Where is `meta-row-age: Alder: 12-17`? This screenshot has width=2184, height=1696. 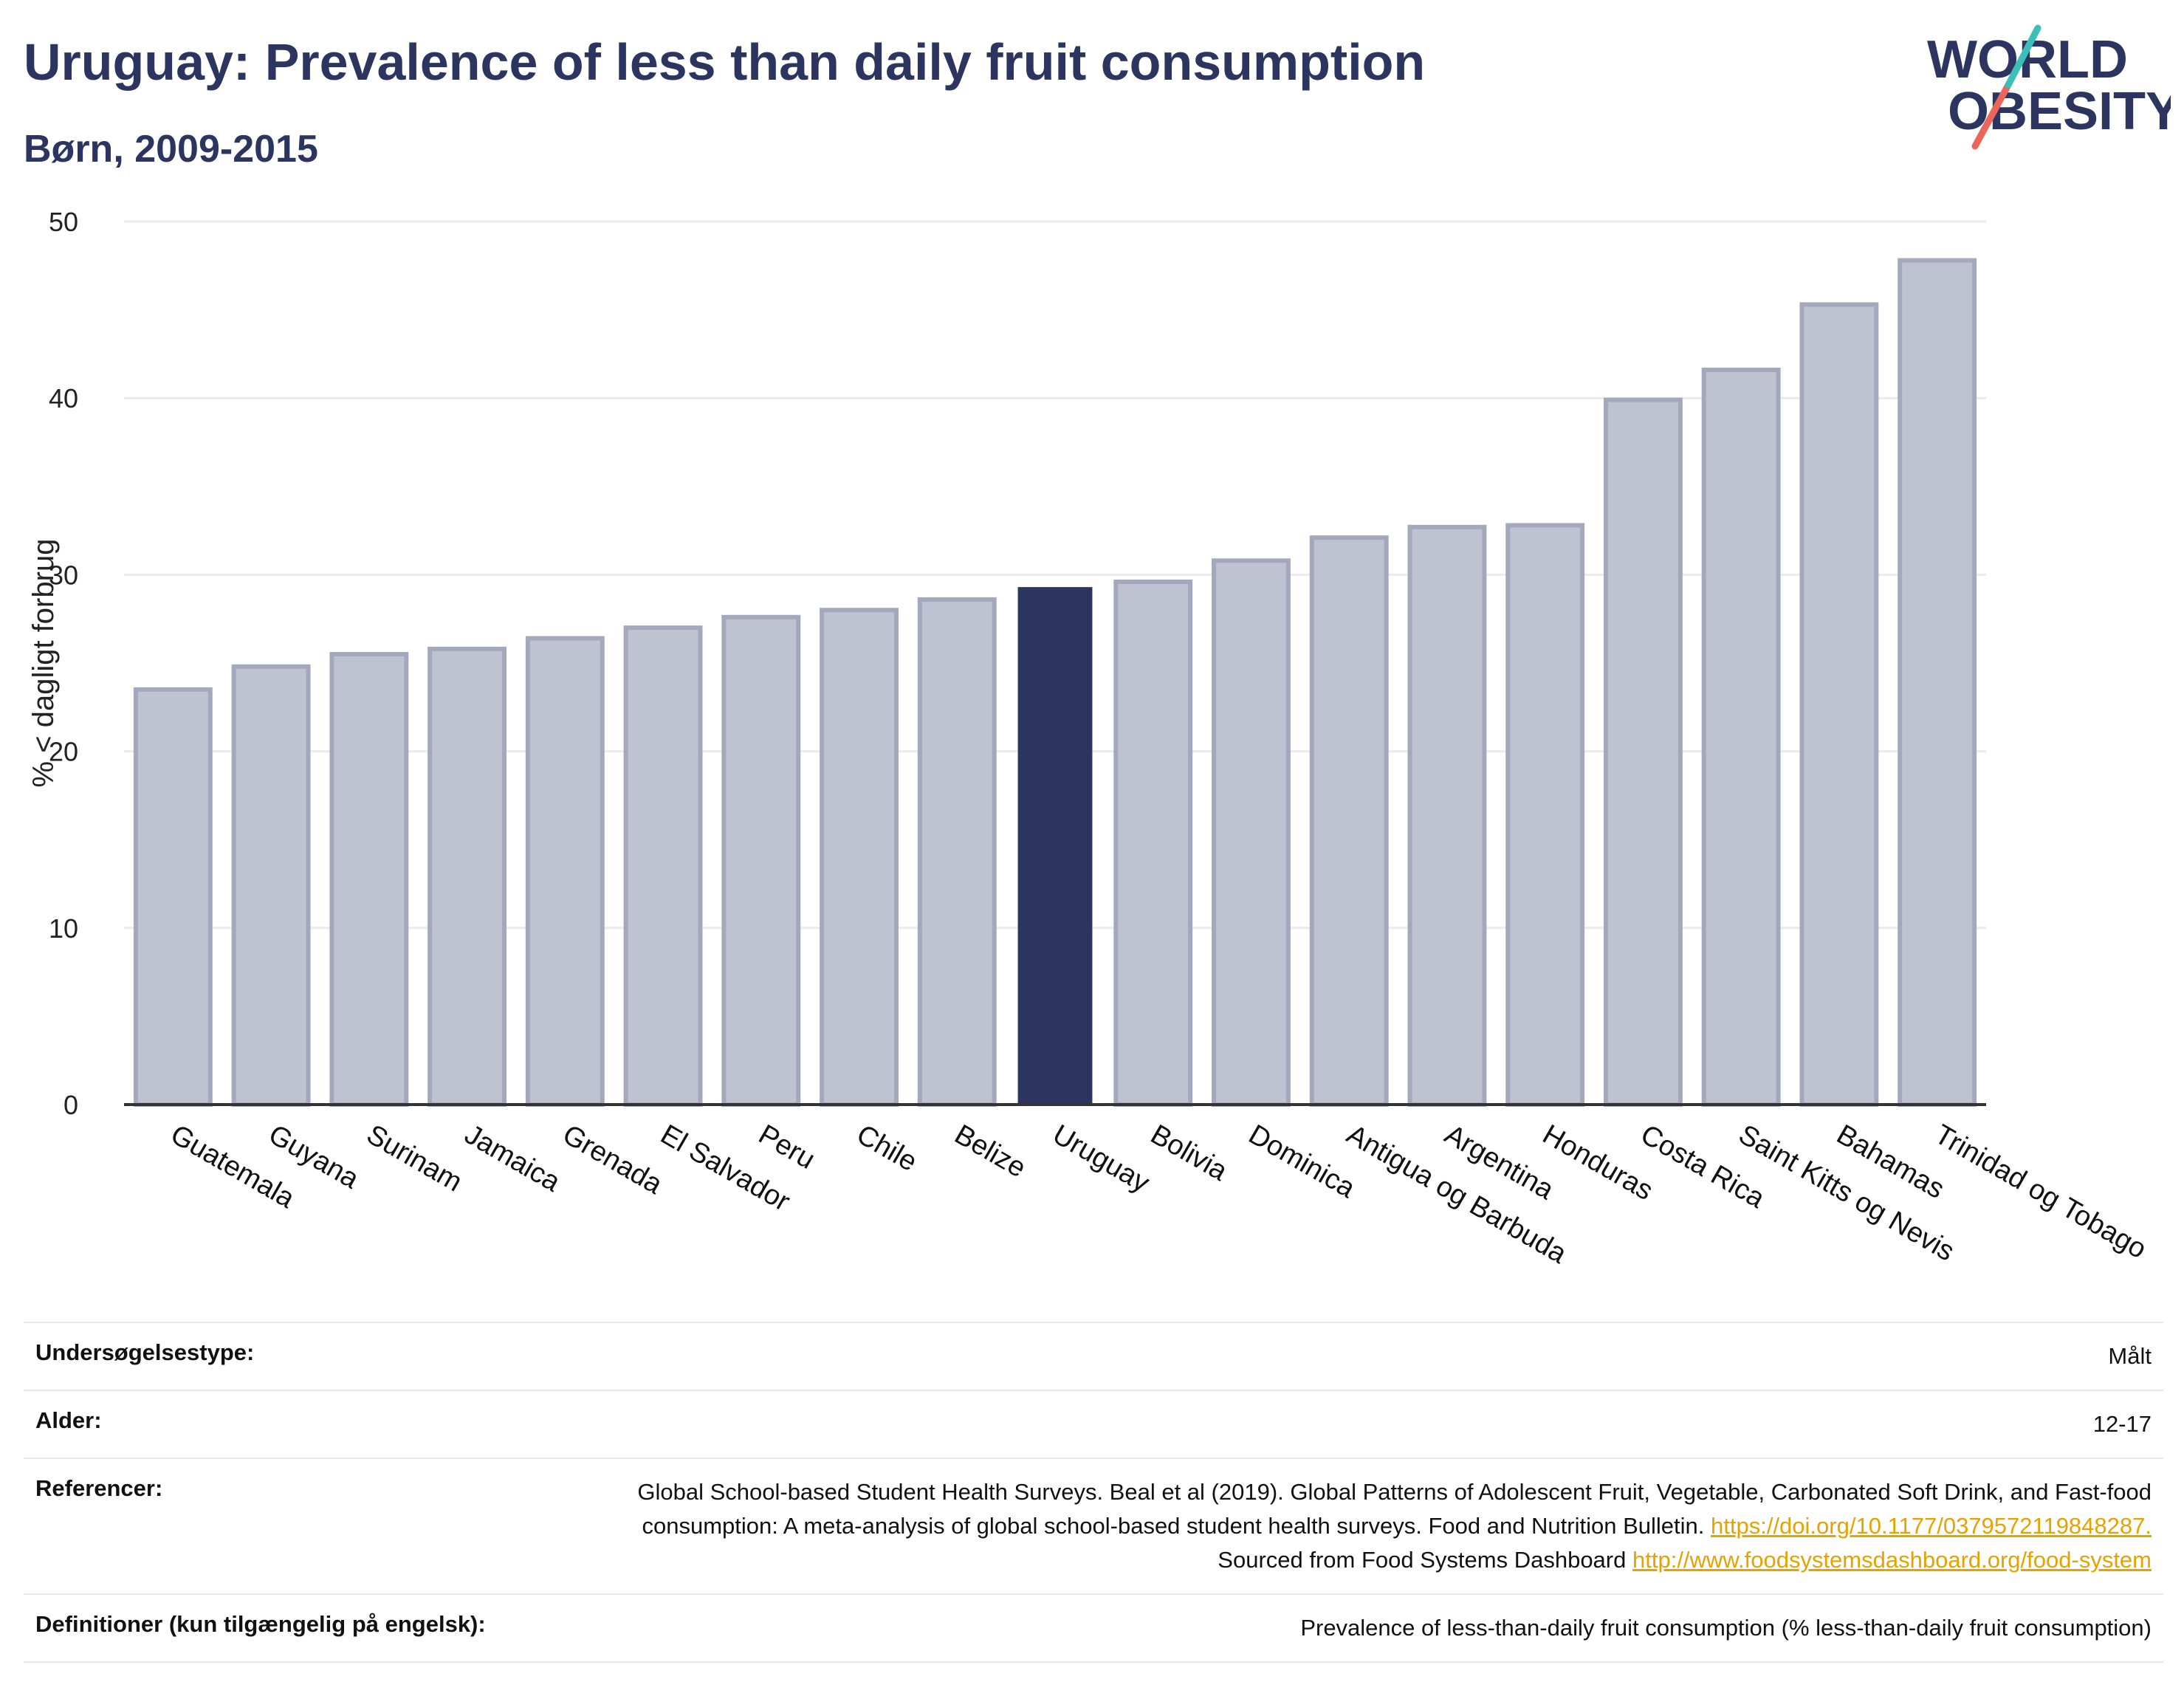 meta-row-age: Alder: 12-17 is located at coordinates (1093, 1424).